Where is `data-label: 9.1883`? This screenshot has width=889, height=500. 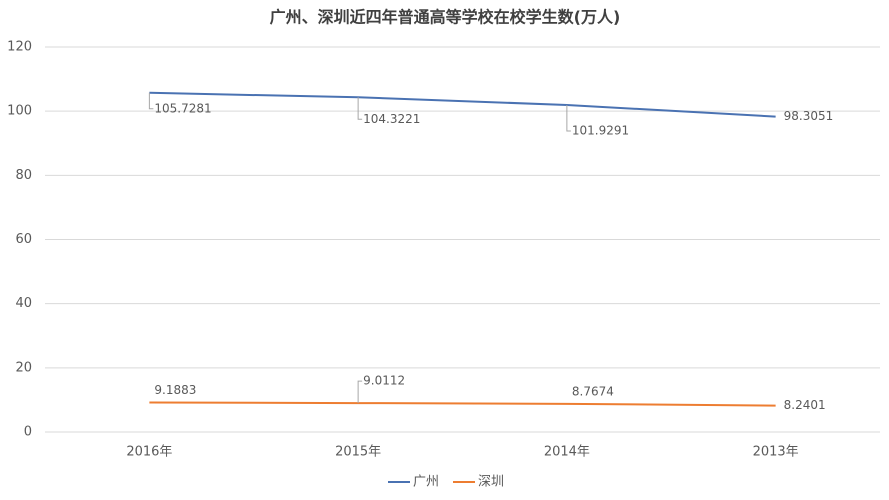
data-label: 9.1883 is located at coordinates (175, 390).